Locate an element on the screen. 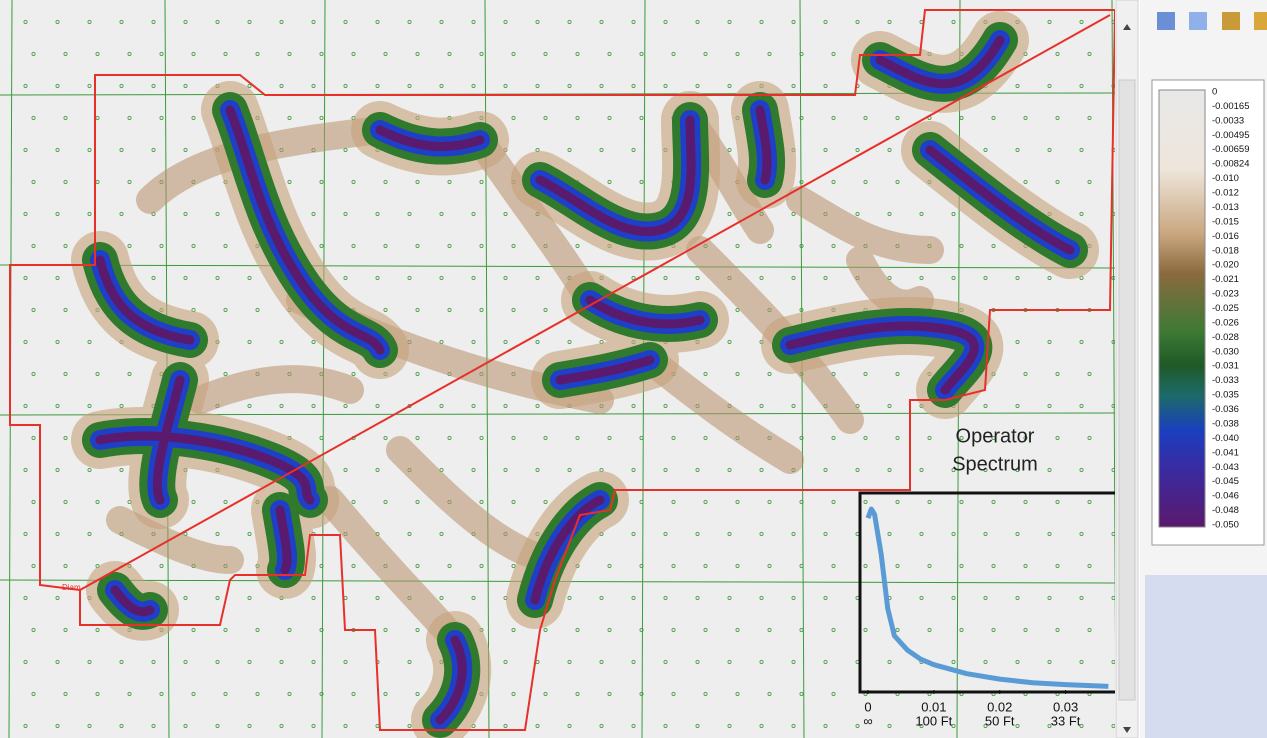 The height and width of the screenshot is (738, 1267). colorbar-label: -0.010 is located at coordinates (1225, 178).